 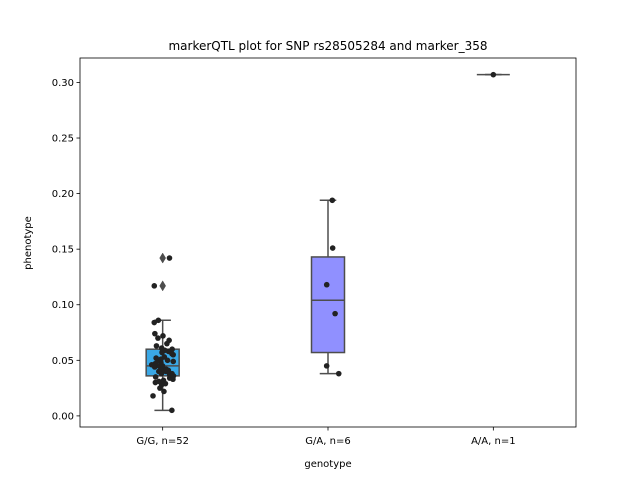 What do you see at coordinates (63, 139) in the screenshot?
I see `y-tick-label: 0.25` at bounding box center [63, 139].